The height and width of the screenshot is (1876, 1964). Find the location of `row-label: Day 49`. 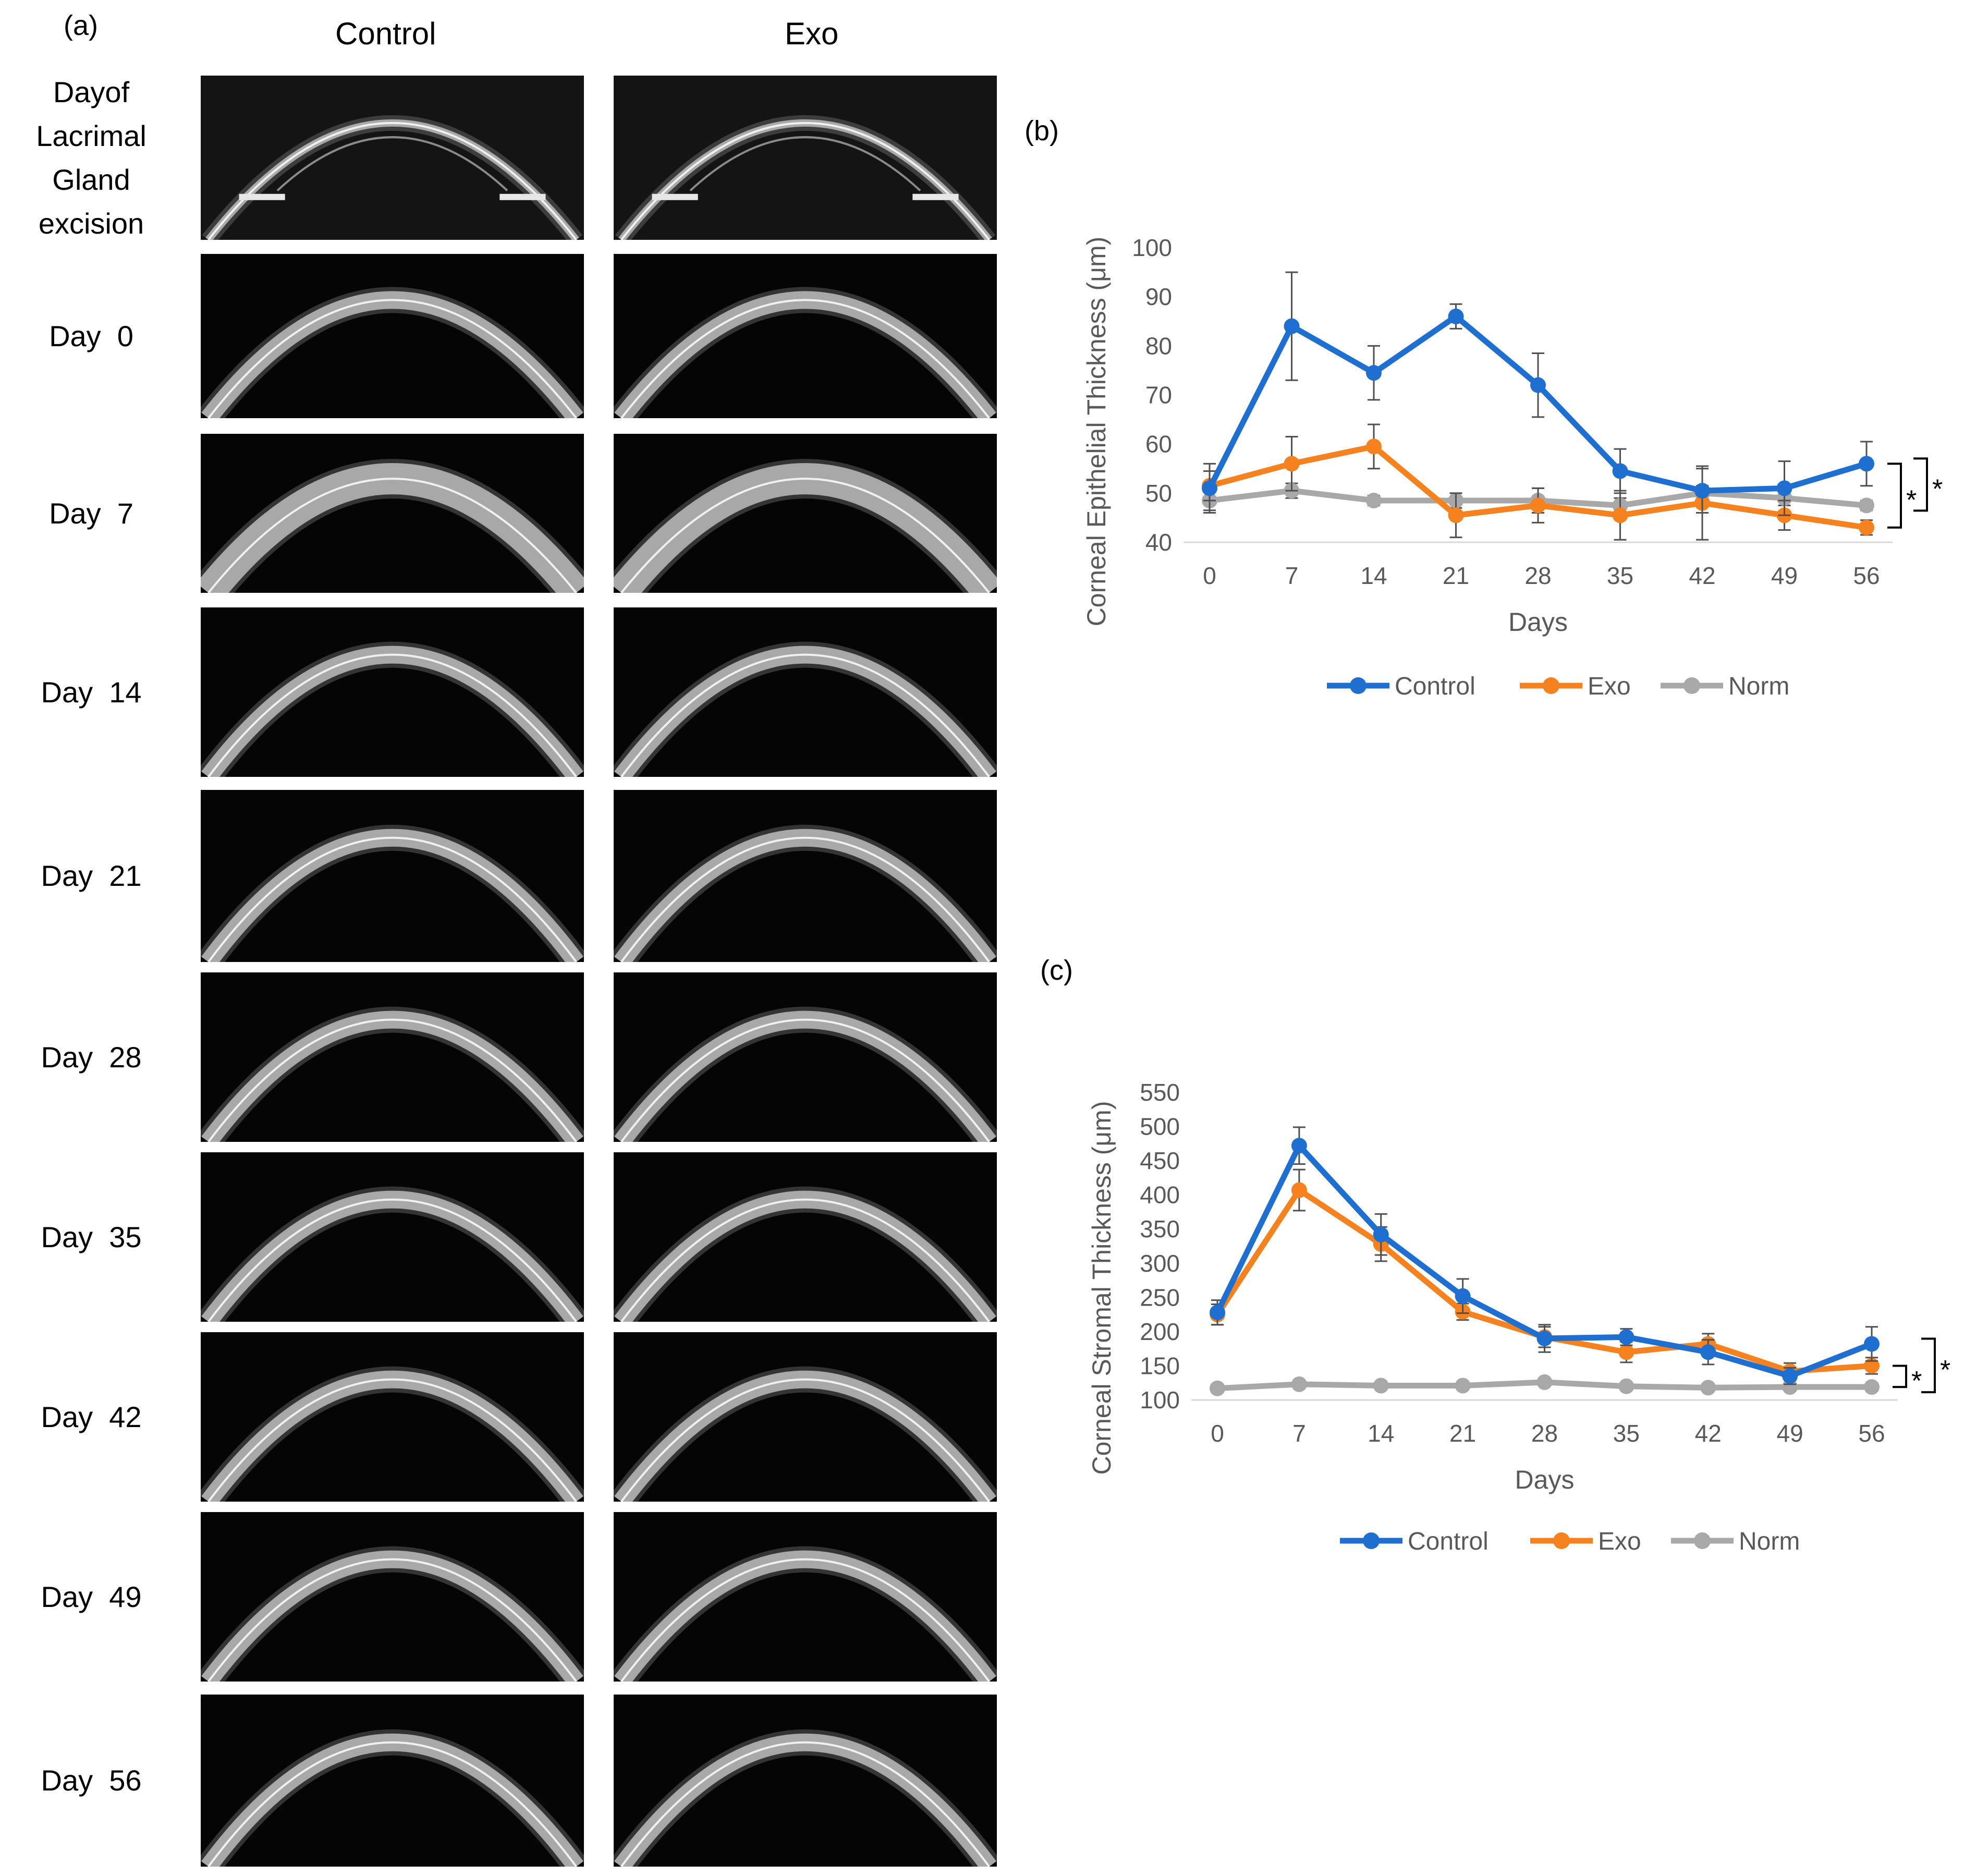

row-label: Day 49 is located at coordinates (91, 1597).